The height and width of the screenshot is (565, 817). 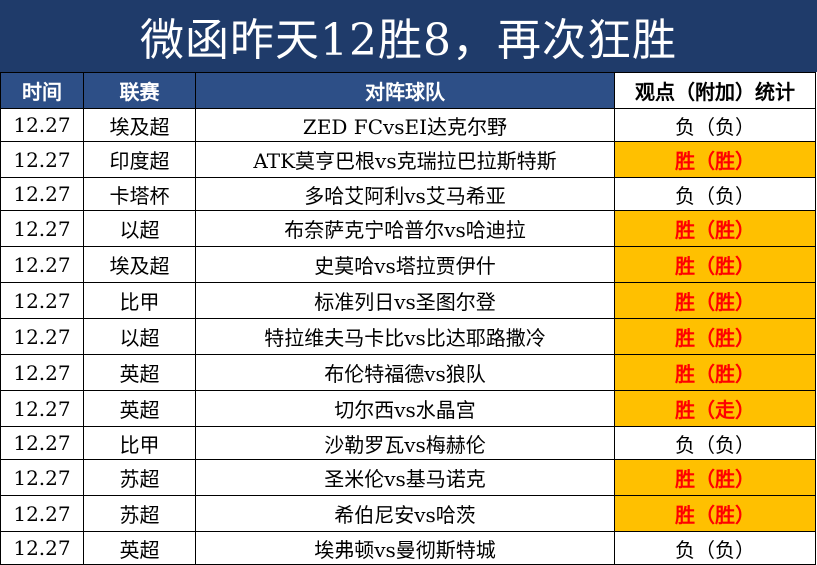 I want to click on match-cell: 切尔西vs水晶宫, so click(x=405, y=408).